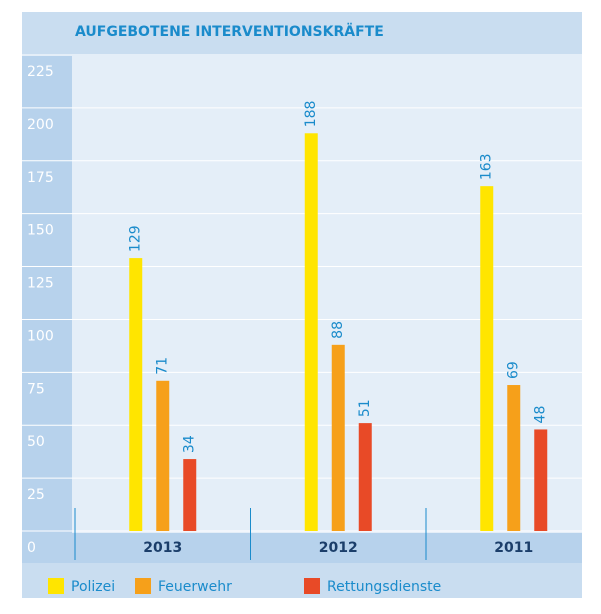 This screenshot has height=614, width=601. Describe the element at coordinates (384, 587) in the screenshot. I see `legend-label: Rettungsdienste` at that location.